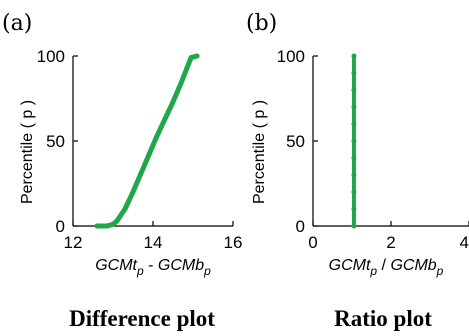  What do you see at coordinates (413, 265) in the screenshot?
I see `xlabel-b-base2: GCMb` at bounding box center [413, 265].